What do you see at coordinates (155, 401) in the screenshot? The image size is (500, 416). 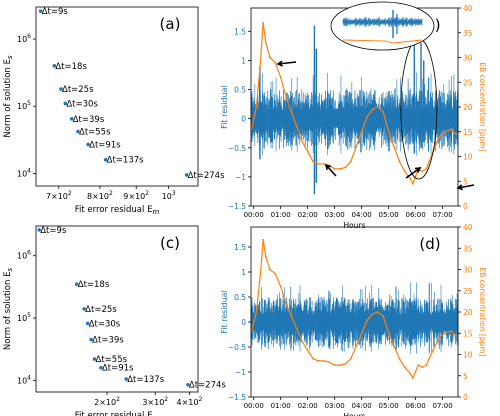 I see `x-tick-label: 3×10²` at bounding box center [155, 401].